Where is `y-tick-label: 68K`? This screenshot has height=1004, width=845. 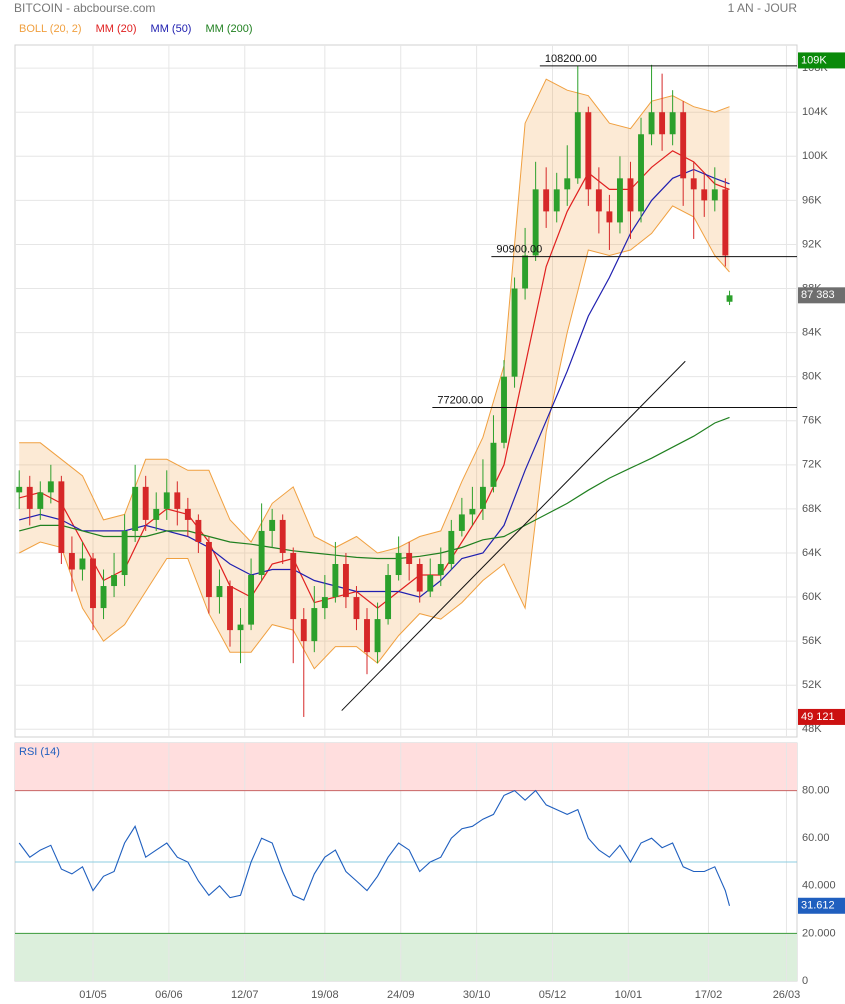
y-tick-label: 68K is located at coordinates (812, 509).